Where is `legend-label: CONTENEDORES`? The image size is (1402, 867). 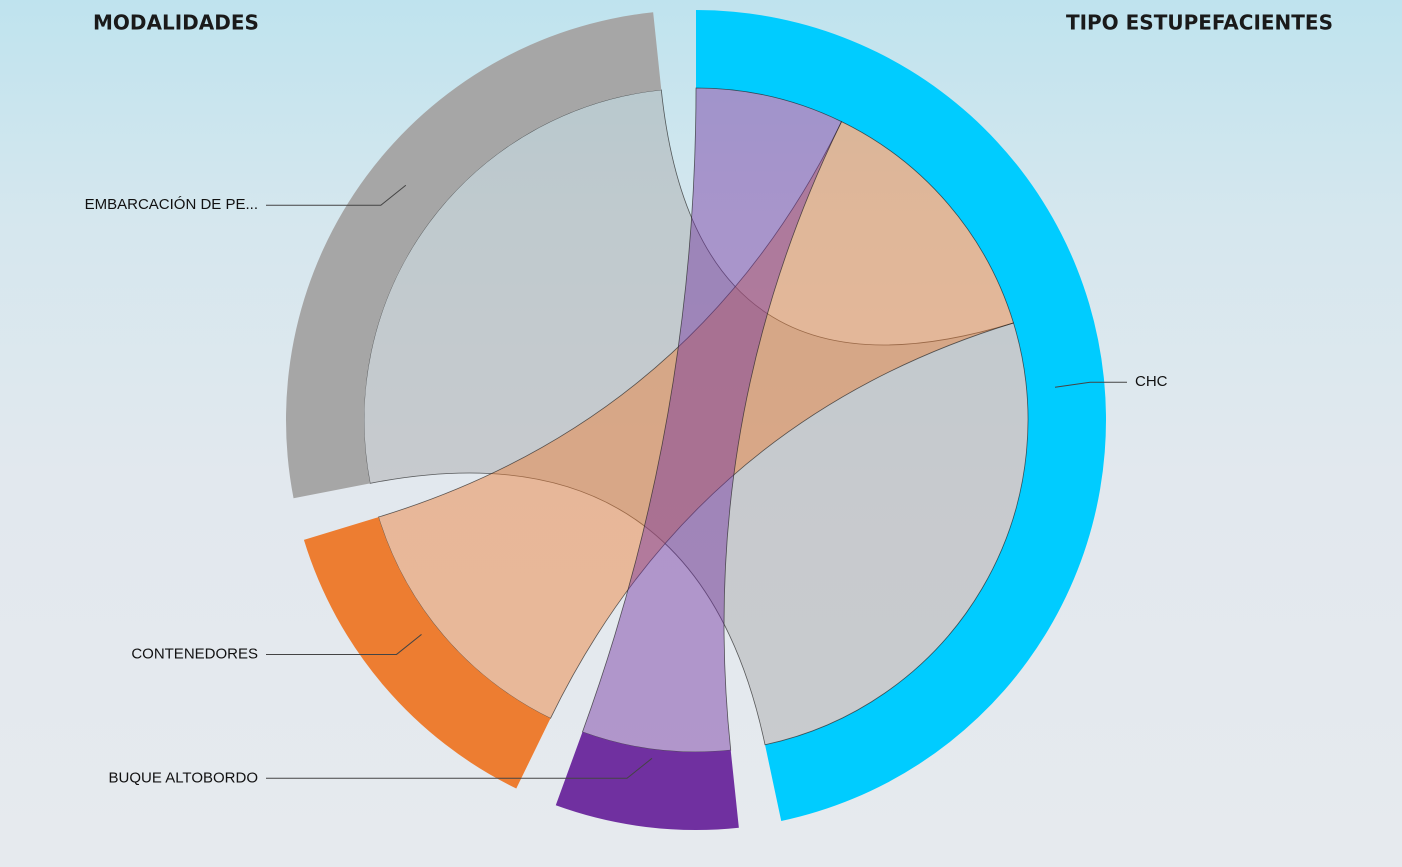
legend-label: CONTENEDORES is located at coordinates (194, 653).